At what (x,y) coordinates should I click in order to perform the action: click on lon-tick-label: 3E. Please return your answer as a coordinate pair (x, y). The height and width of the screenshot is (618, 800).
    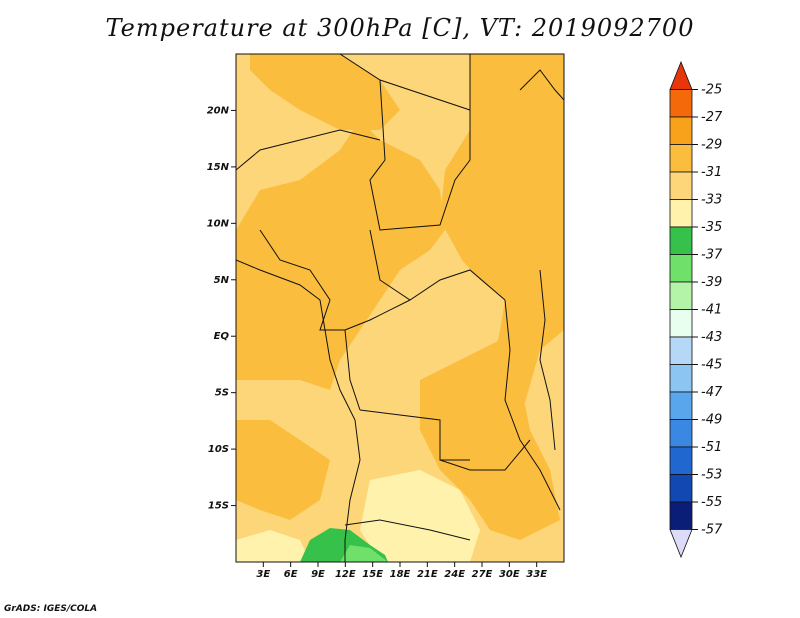
    Looking at the image, I should click on (263, 574).